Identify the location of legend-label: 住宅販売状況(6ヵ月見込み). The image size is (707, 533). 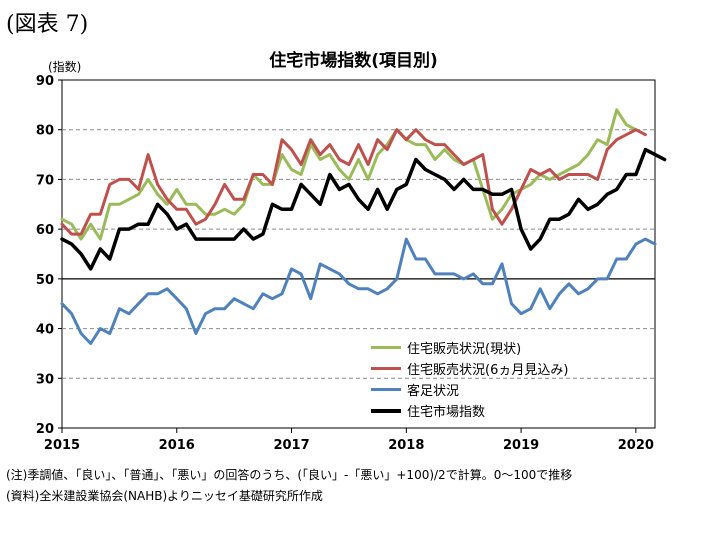
(488, 370).